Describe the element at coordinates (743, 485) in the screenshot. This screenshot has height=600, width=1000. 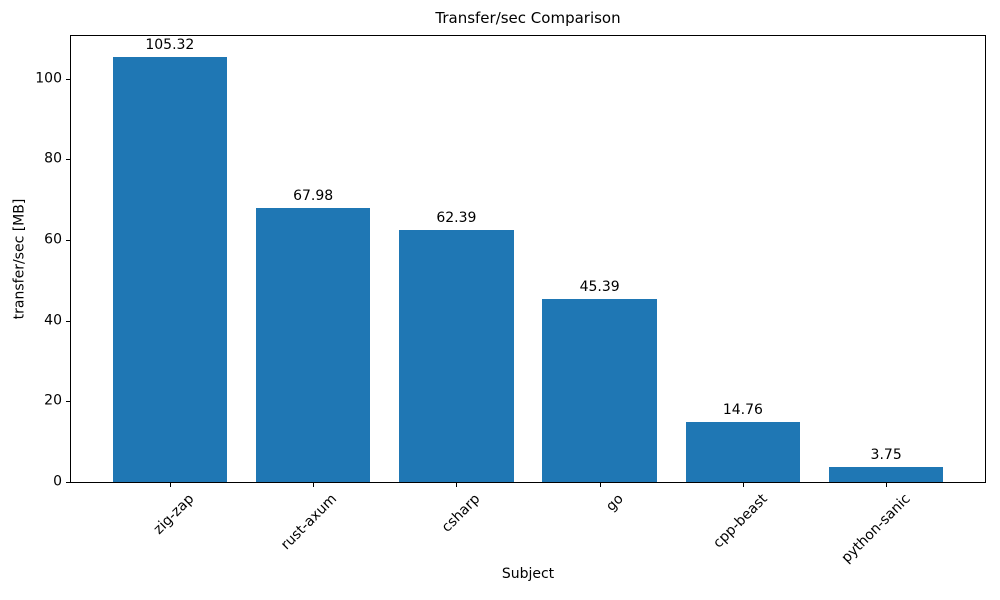
I see `x-tick-cpp-beast` at that location.